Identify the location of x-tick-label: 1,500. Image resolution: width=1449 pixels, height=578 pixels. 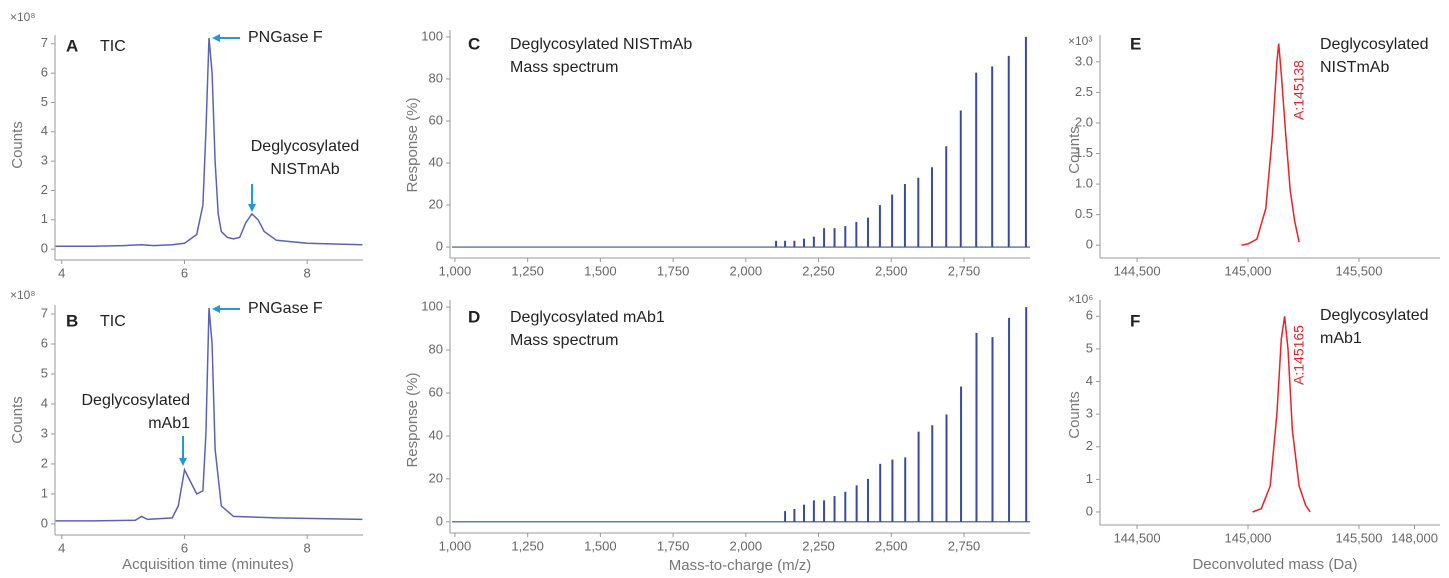
(600, 545).